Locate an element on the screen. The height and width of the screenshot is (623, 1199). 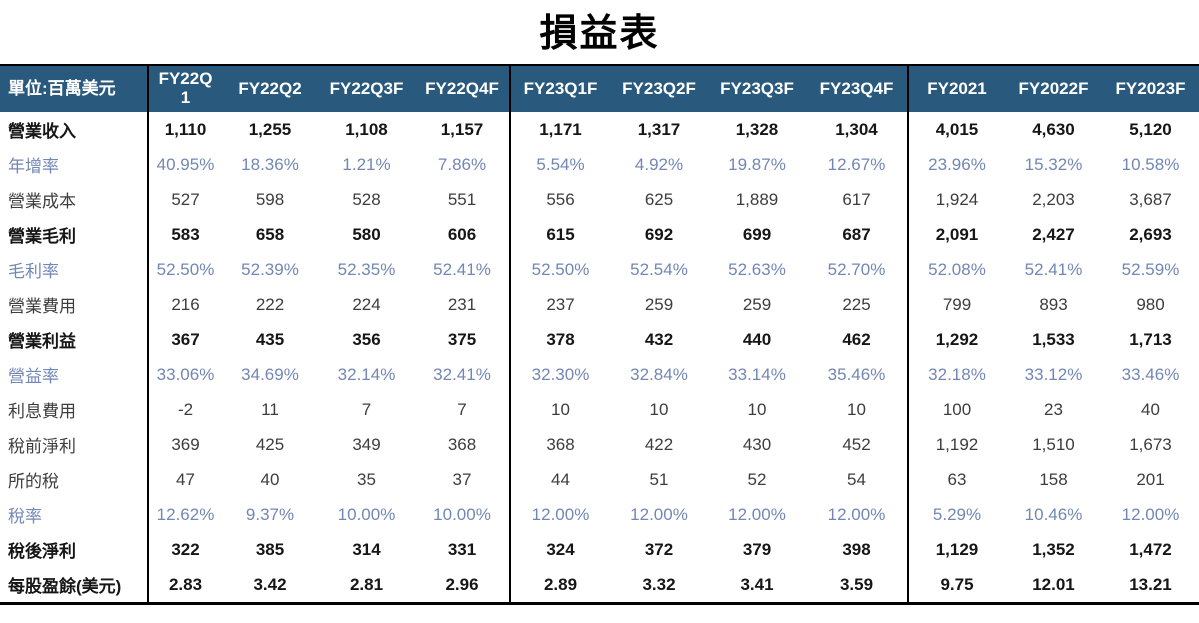
column-header-fy22q1: FY22Q1 is located at coordinates (185, 88).